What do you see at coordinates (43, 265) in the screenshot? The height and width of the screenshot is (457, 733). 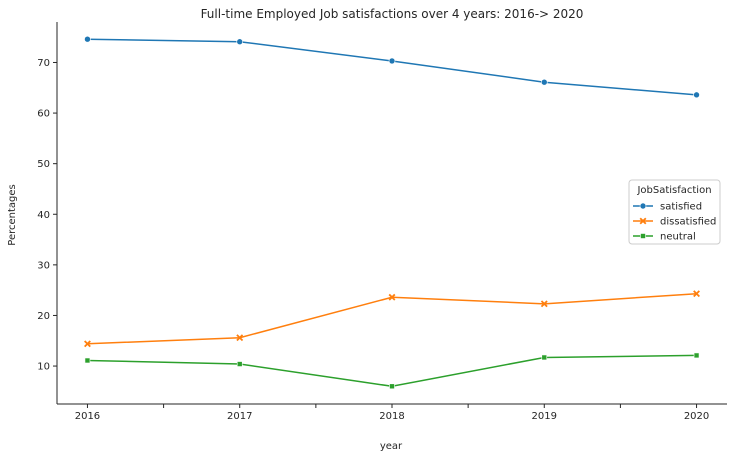 I see `y-tick-label: 30` at bounding box center [43, 265].